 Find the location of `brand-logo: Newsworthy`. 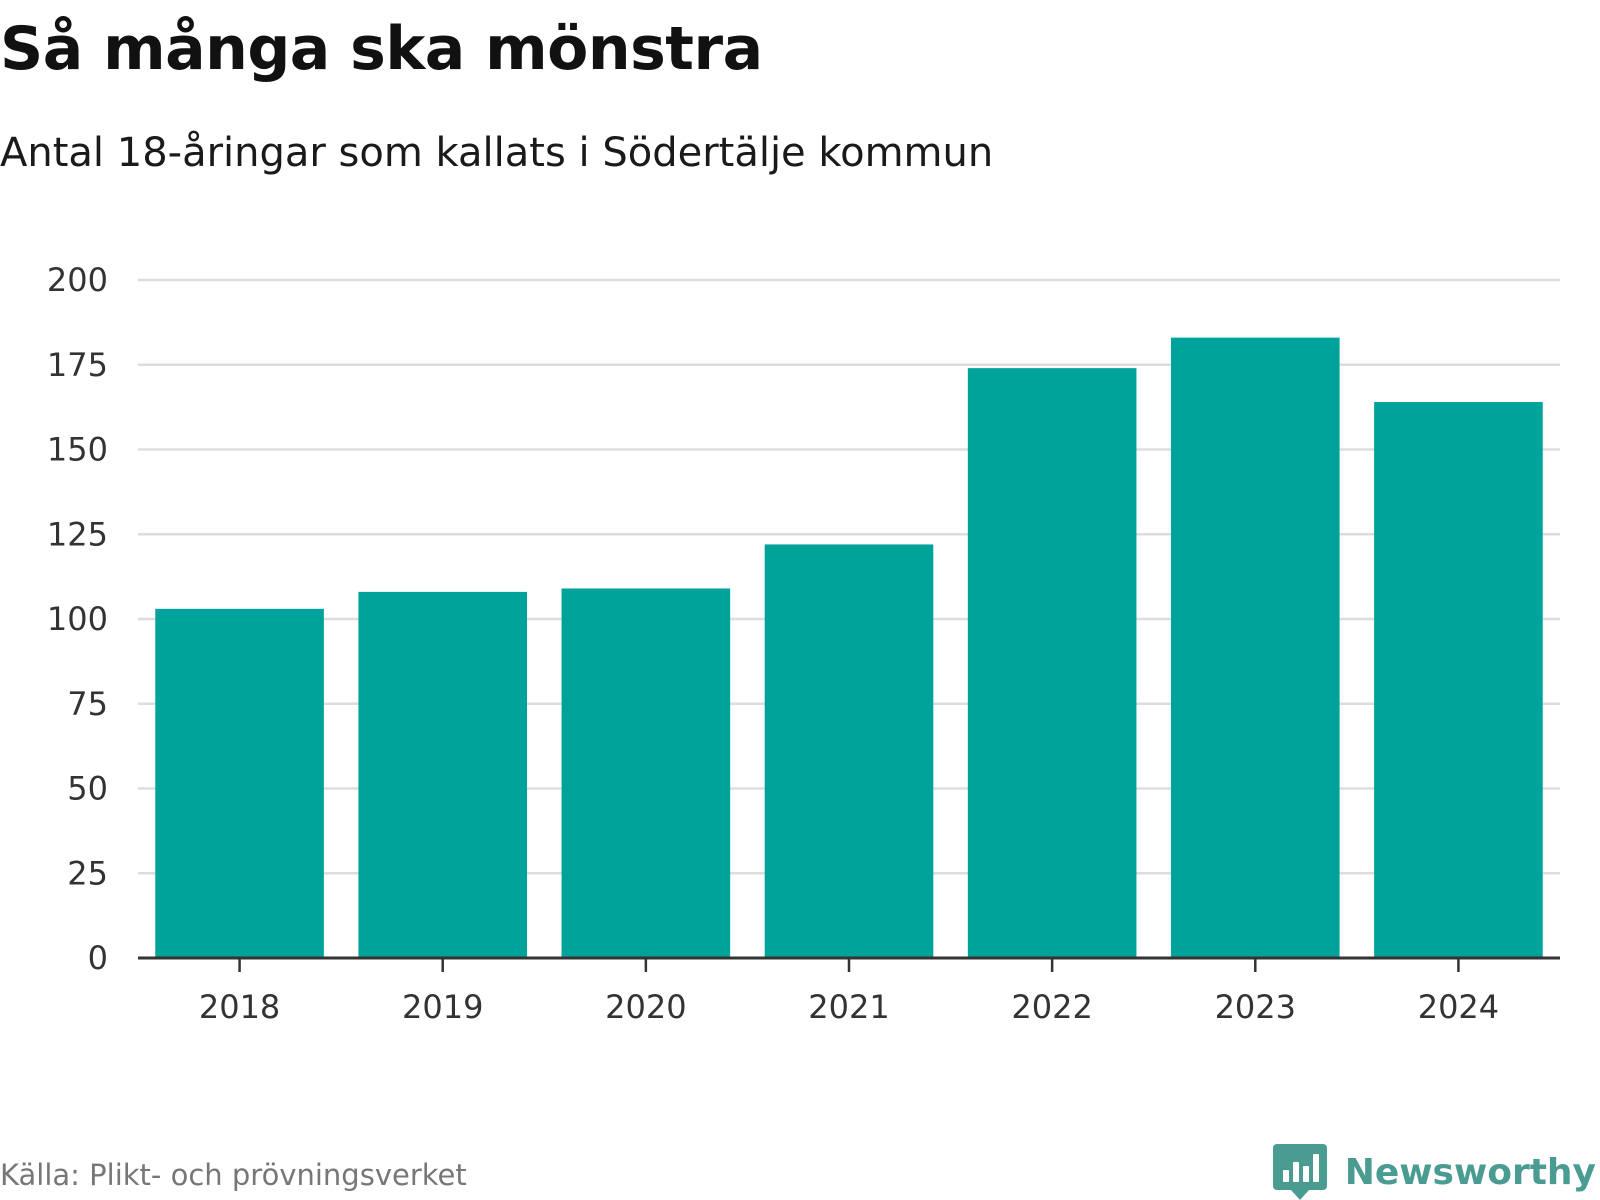

brand-logo: Newsworthy is located at coordinates (1434, 1172).